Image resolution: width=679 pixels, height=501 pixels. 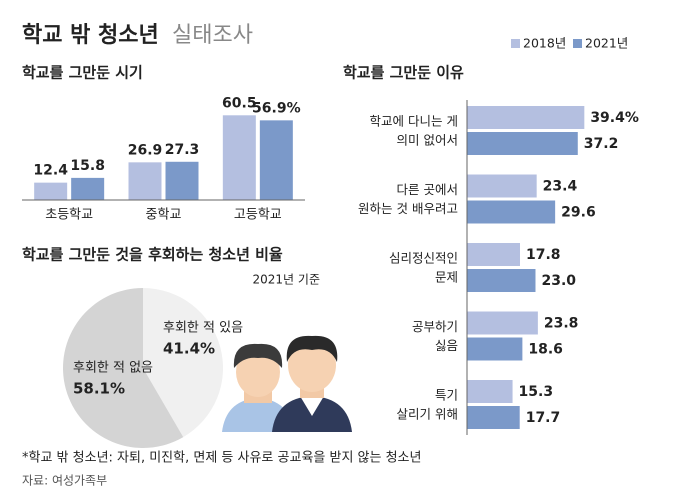 I want to click on value-label: 26.9, so click(x=145, y=150).